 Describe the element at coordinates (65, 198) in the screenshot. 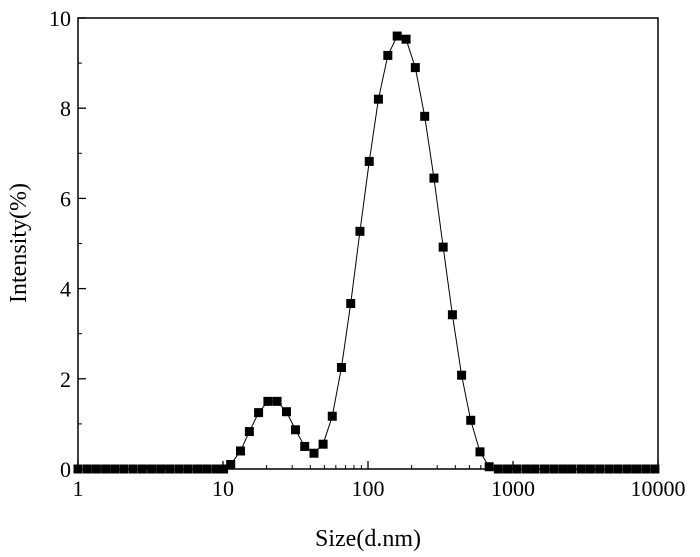

I see `y-tick-label: 6` at that location.